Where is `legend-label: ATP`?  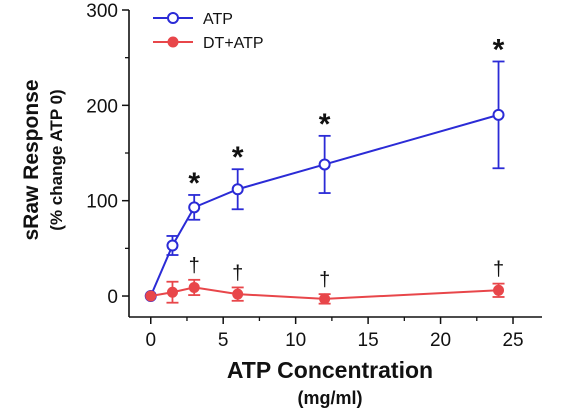 legend-label: ATP is located at coordinates (218, 19).